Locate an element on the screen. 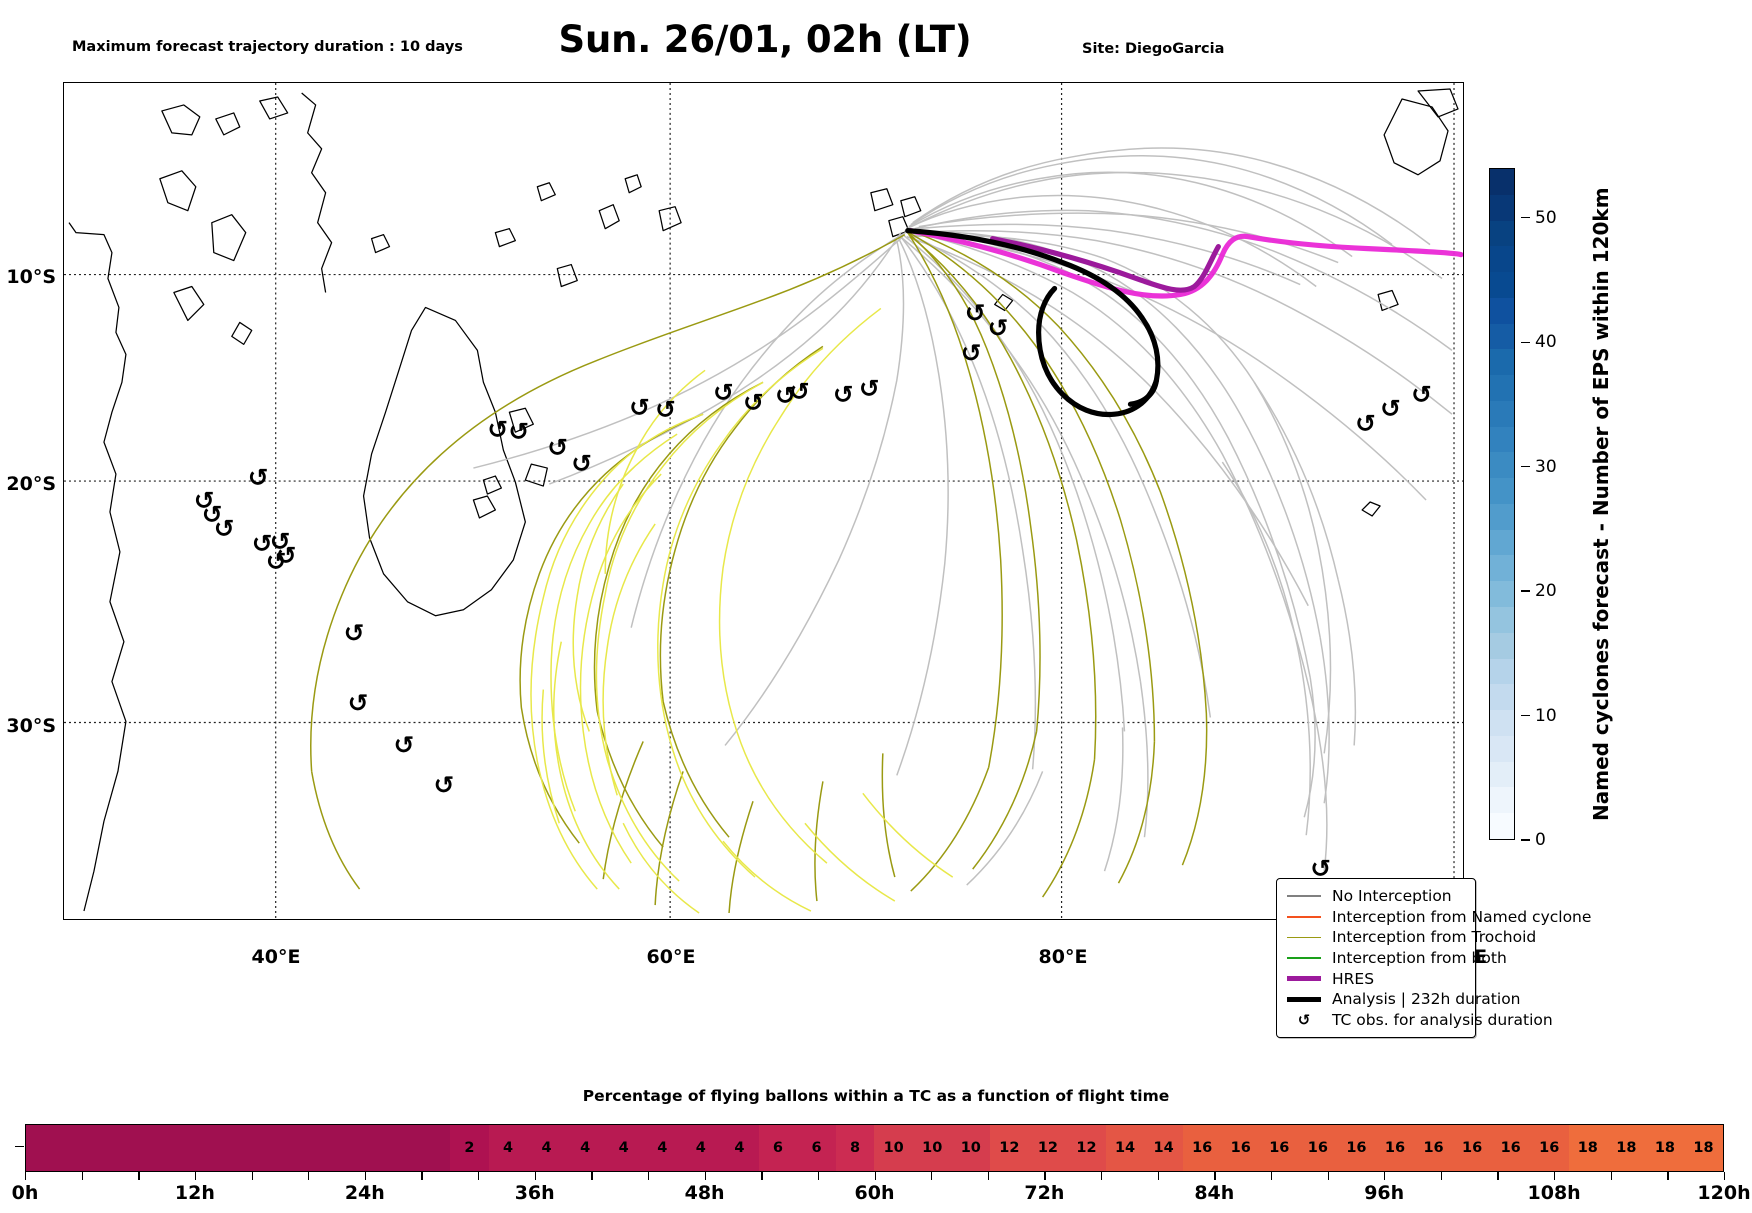 Image resolution: width=1752 pixels, height=1213 pixels. percentage-bar-tick-label: 0h is located at coordinates (25, 1193).